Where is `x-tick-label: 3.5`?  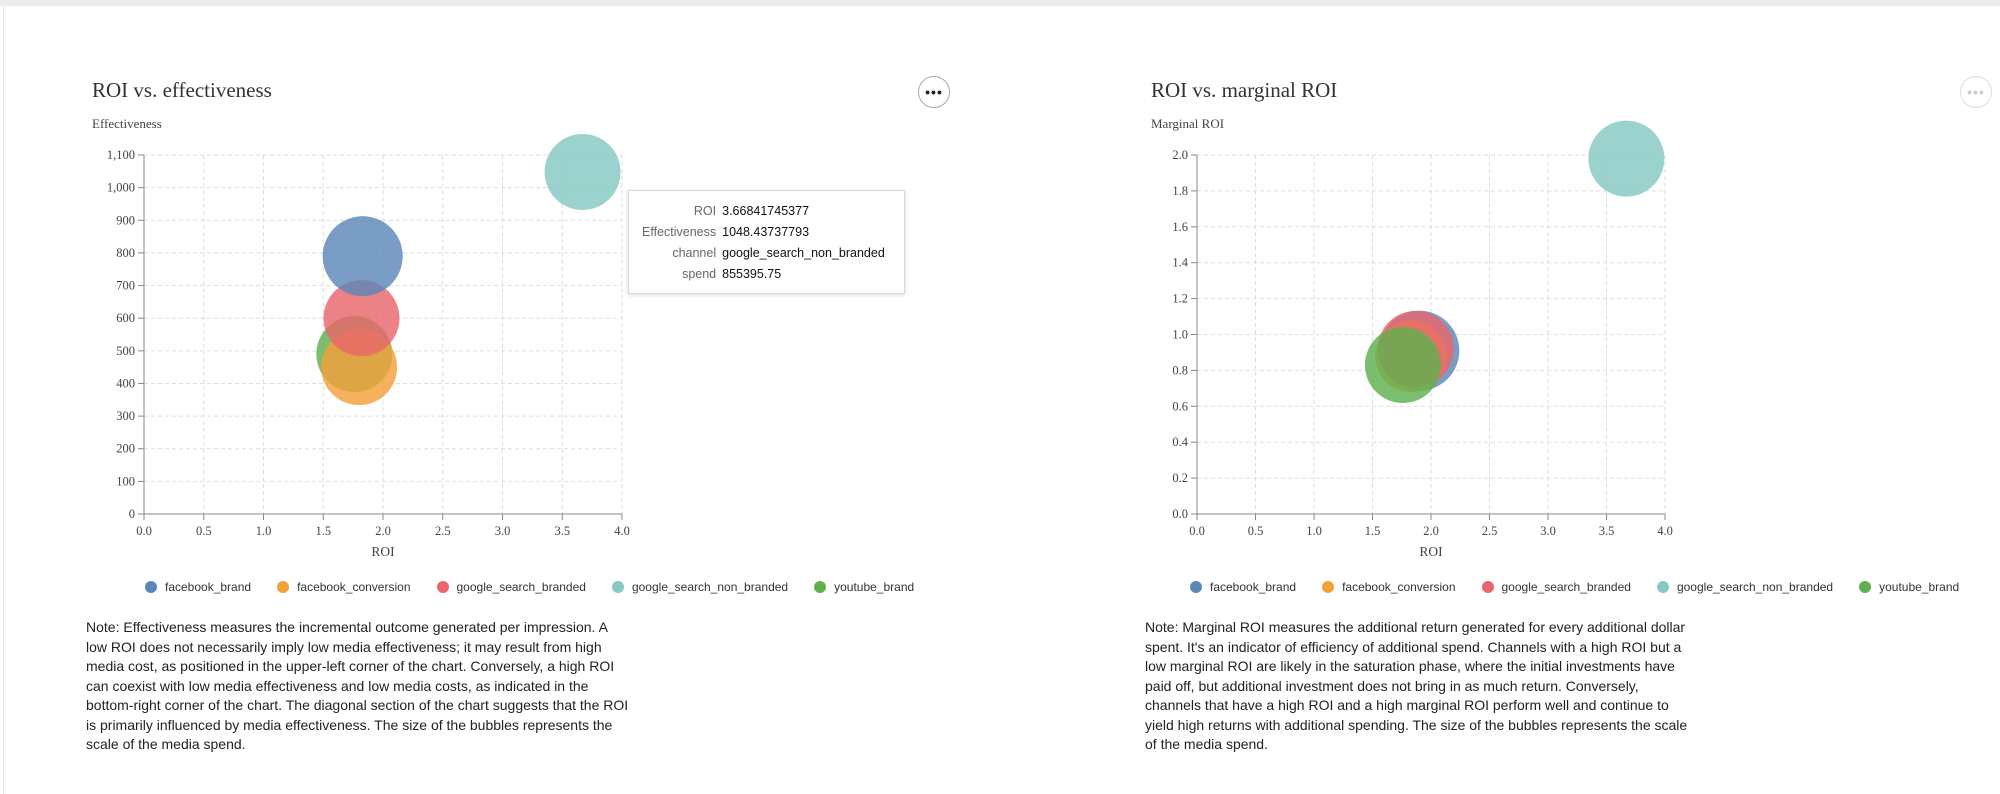
x-tick-label: 3.5 is located at coordinates (1607, 531).